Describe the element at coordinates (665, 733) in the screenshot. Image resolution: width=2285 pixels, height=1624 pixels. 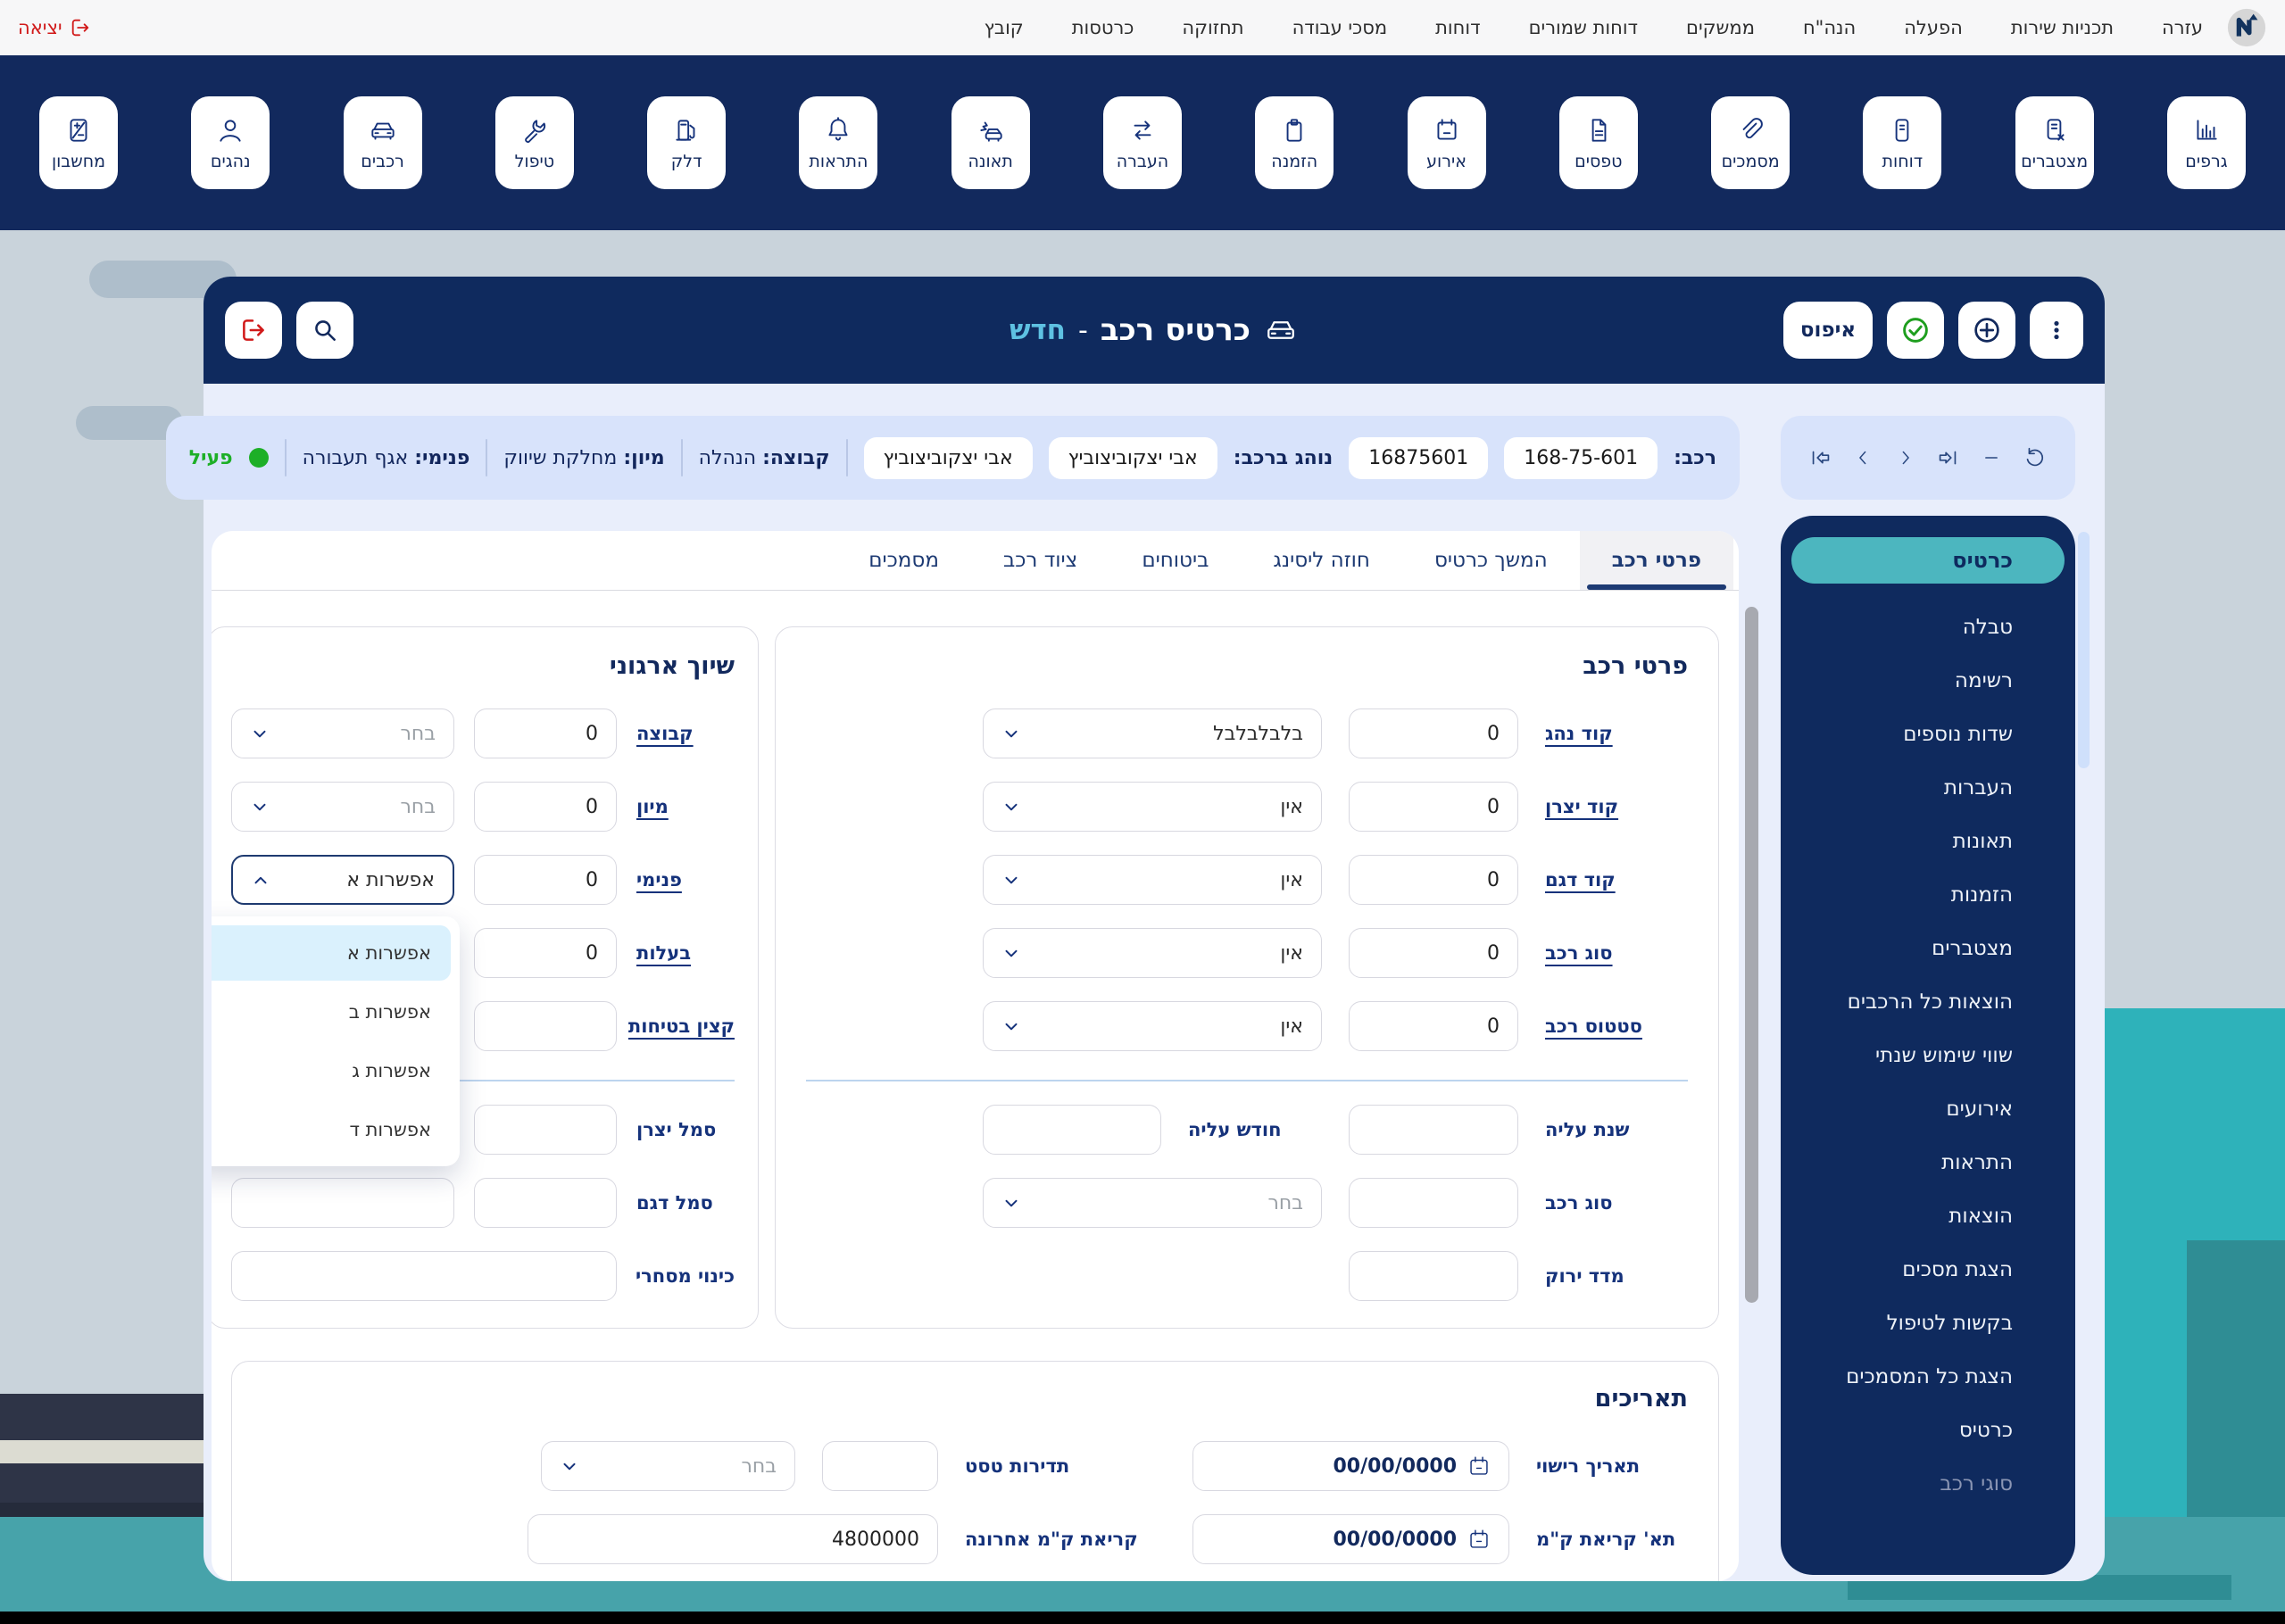
I see `group-field-label: קבוצה` at that location.